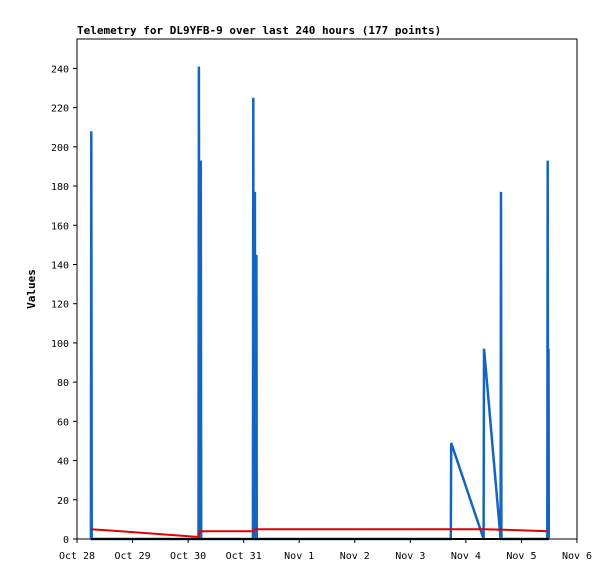 The image size is (615, 579). What do you see at coordinates (66, 540) in the screenshot?
I see `y-tick-label: 0` at bounding box center [66, 540].